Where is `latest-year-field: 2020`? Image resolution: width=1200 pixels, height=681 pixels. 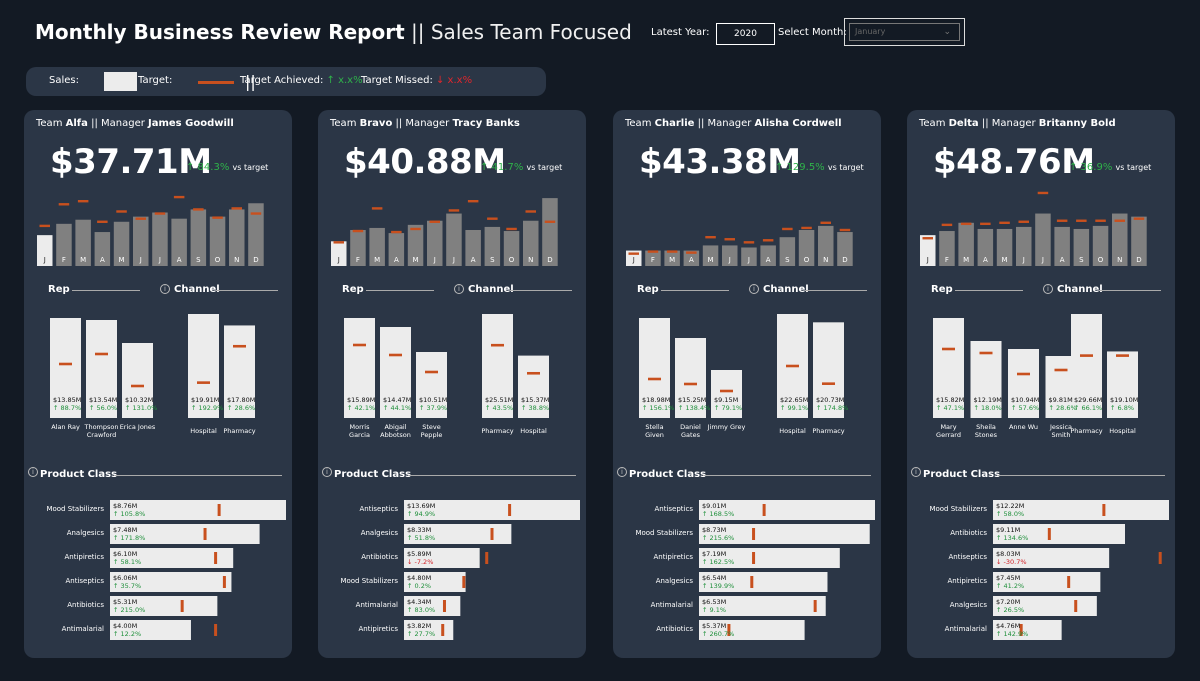 latest-year-field: 2020 is located at coordinates (745, 34).